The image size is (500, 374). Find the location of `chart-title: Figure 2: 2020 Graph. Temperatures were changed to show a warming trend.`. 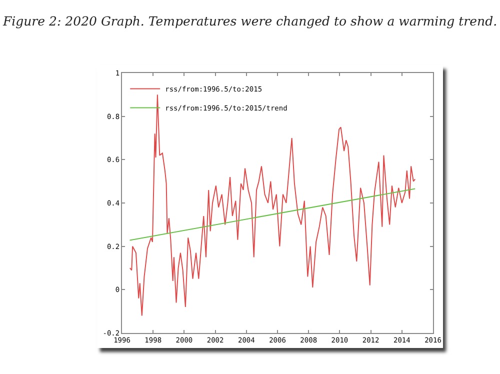

chart-title: Figure 2: 2020 Graph. Temperatures were changed to show a warming trend. is located at coordinates (250, 21).